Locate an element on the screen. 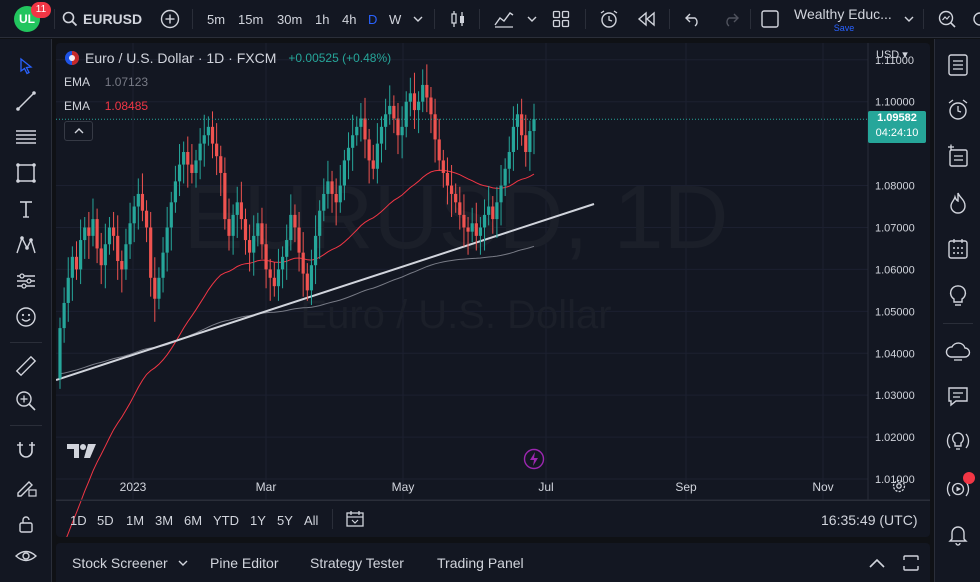  hide-drawings-tool is located at coordinates (26, 556).